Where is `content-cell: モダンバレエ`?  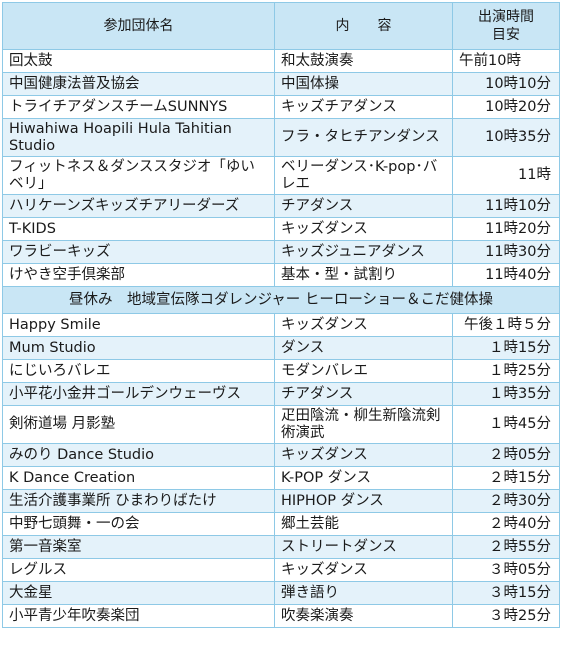
content-cell: モダンバレエ is located at coordinates (363, 371).